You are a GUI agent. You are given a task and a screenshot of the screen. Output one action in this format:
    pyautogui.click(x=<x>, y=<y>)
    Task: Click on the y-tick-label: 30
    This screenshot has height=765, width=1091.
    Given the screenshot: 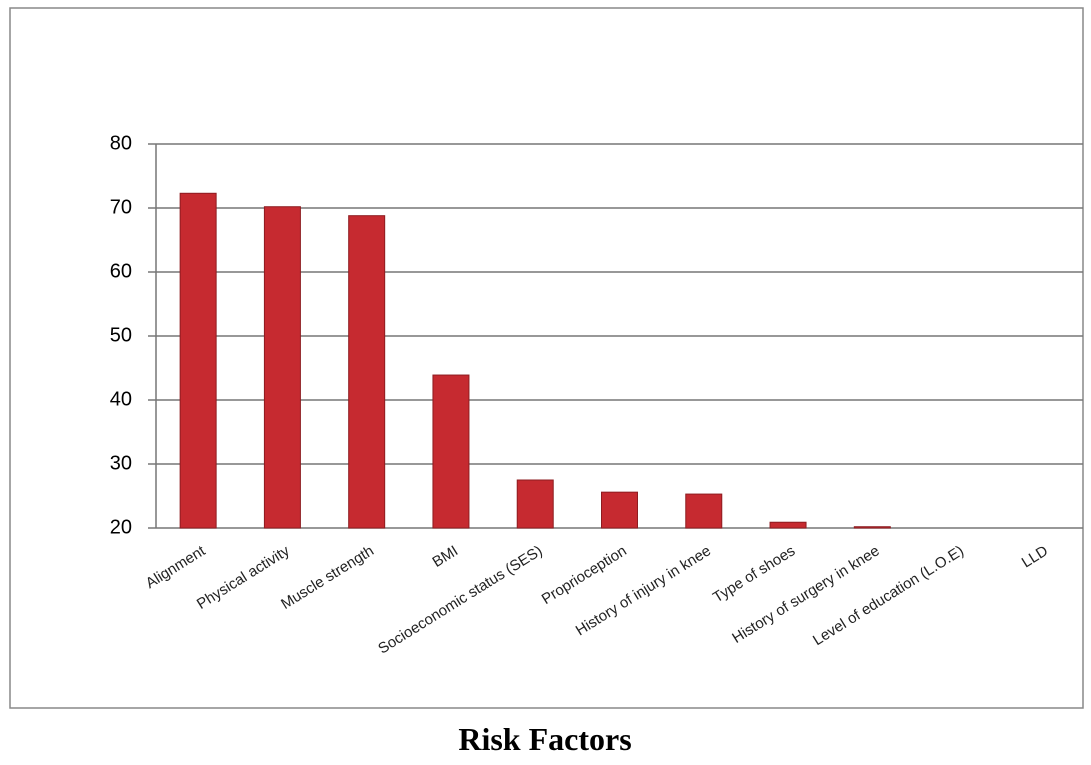 What is the action you would take?
    pyautogui.click(x=121, y=463)
    